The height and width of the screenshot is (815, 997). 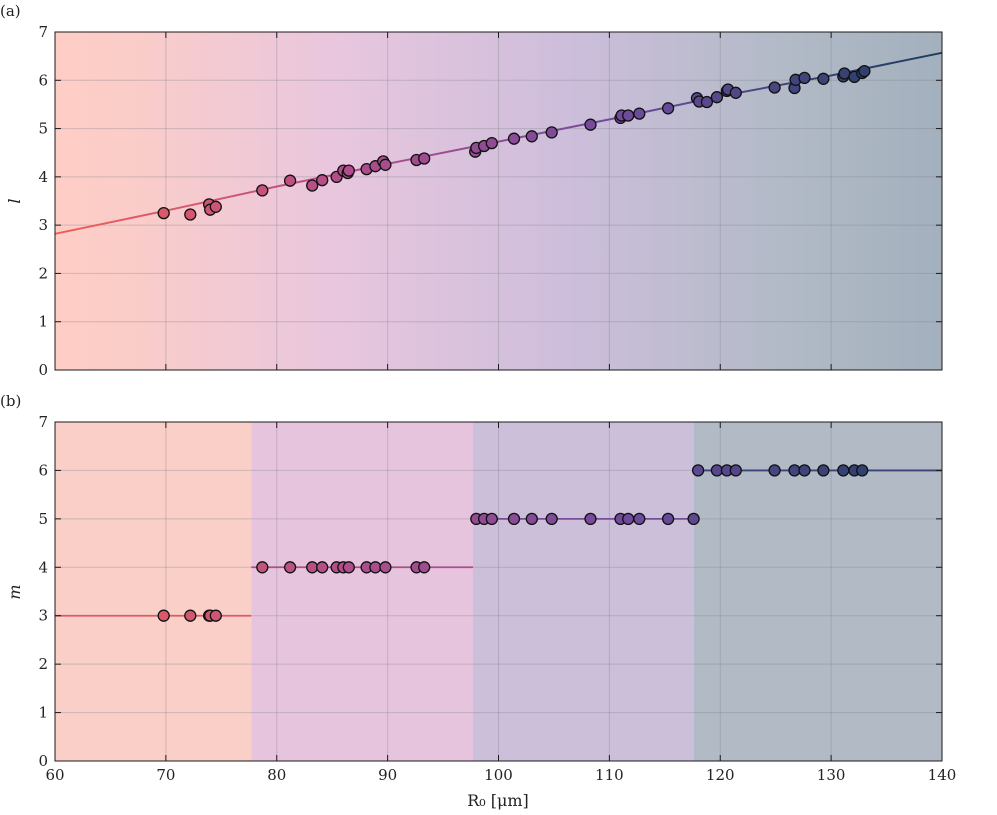 I want to click on panel-a-y-axis-label: l, so click(x=14, y=200).